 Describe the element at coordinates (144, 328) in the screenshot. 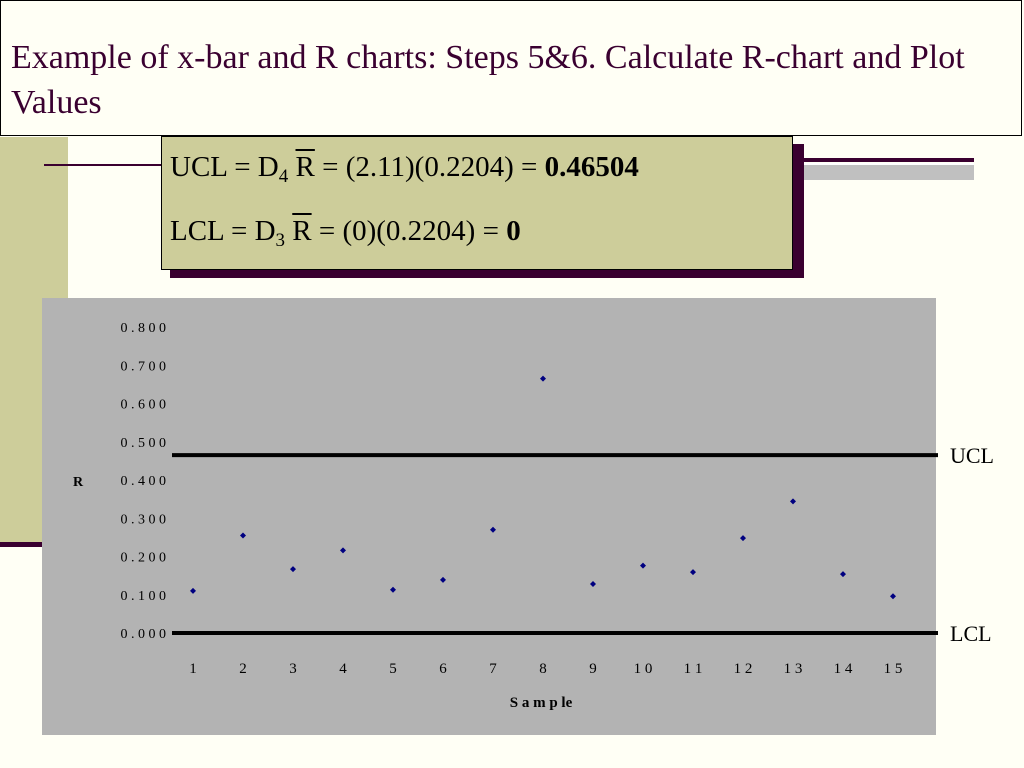

I see `y-tick-label: 0 . 8 0 0` at that location.